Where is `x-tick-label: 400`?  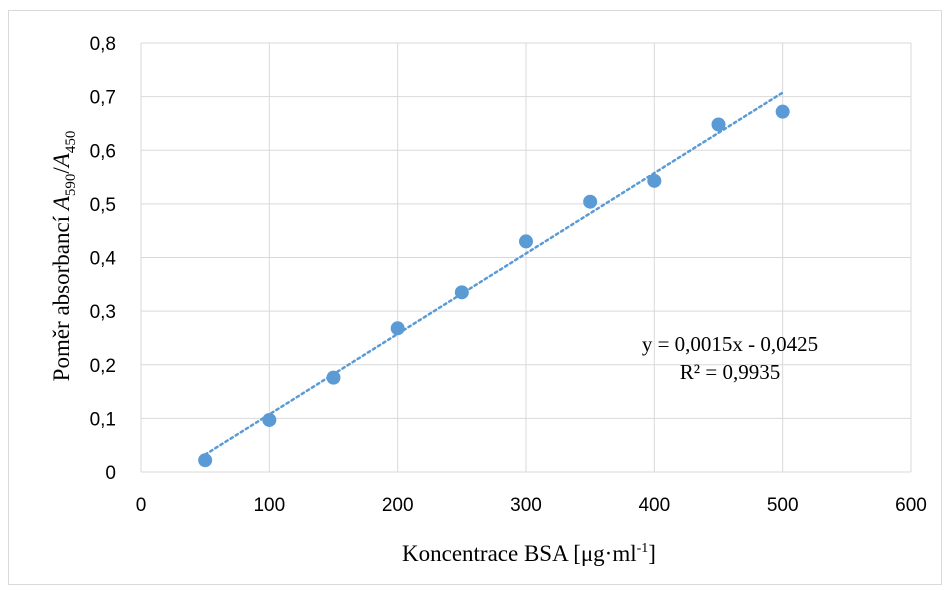 x-tick-label: 400 is located at coordinates (654, 505).